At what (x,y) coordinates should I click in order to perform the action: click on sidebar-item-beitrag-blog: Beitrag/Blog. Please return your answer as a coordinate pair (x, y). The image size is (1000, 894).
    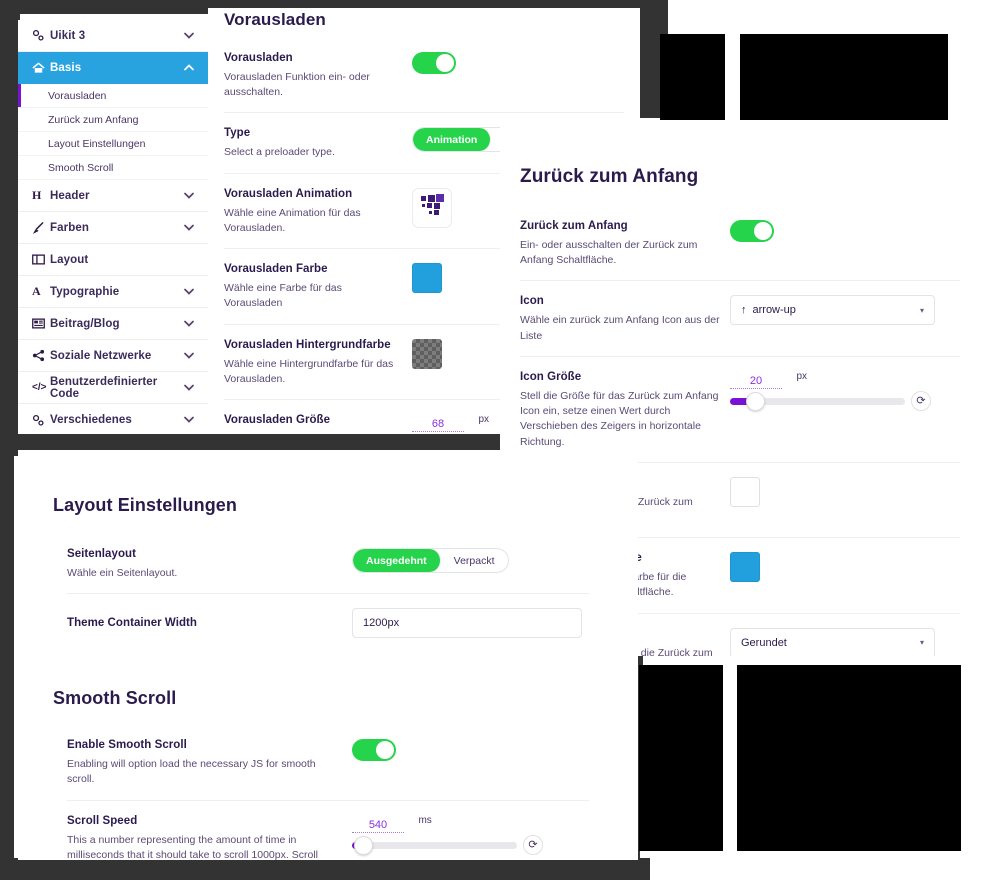
    Looking at the image, I should click on (113, 324).